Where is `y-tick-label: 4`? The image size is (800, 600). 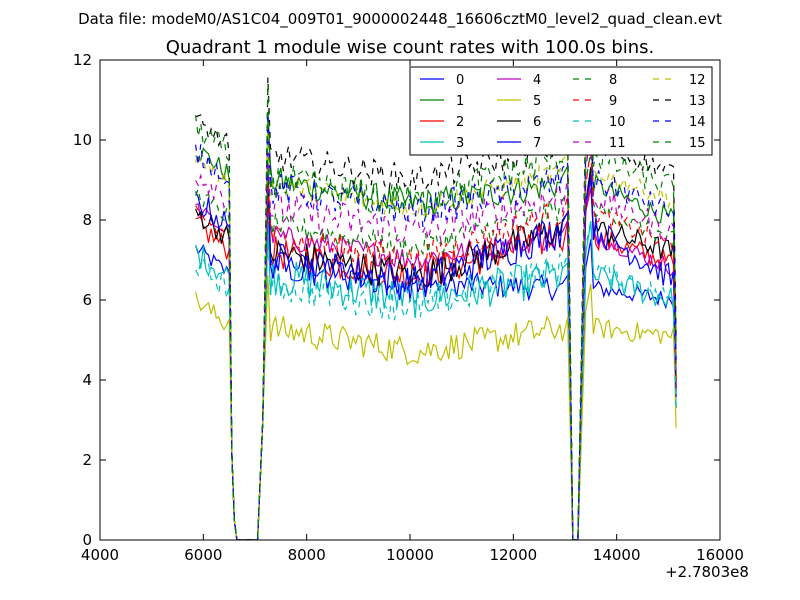
y-tick-label: 4 is located at coordinates (87, 380).